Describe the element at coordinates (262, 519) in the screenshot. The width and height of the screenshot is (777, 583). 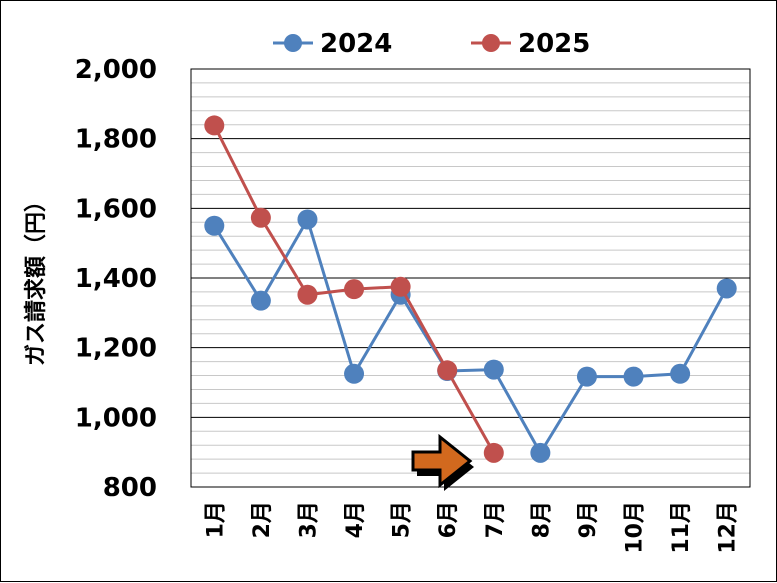
I see `x-tick-label: 2月` at that location.